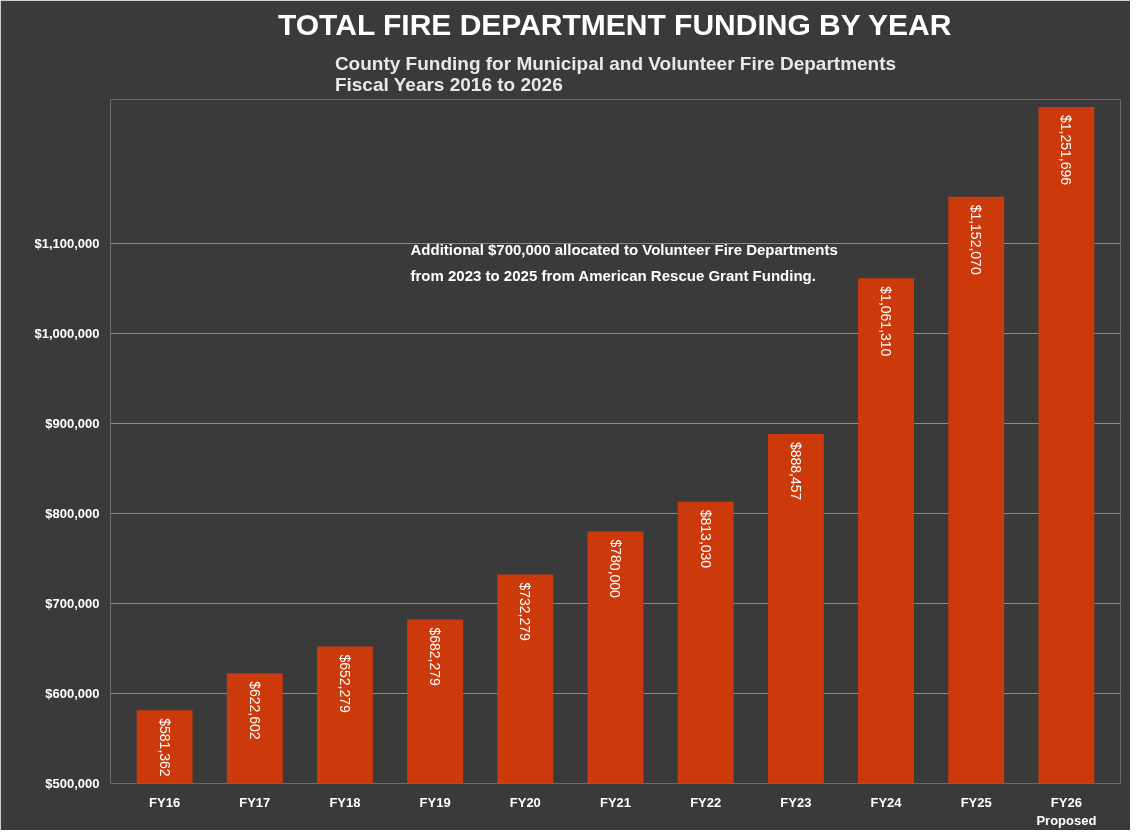 This screenshot has height=837, width=1138. What do you see at coordinates (1066, 811) in the screenshot?
I see `x-tick-label: FY26 Proposed` at bounding box center [1066, 811].